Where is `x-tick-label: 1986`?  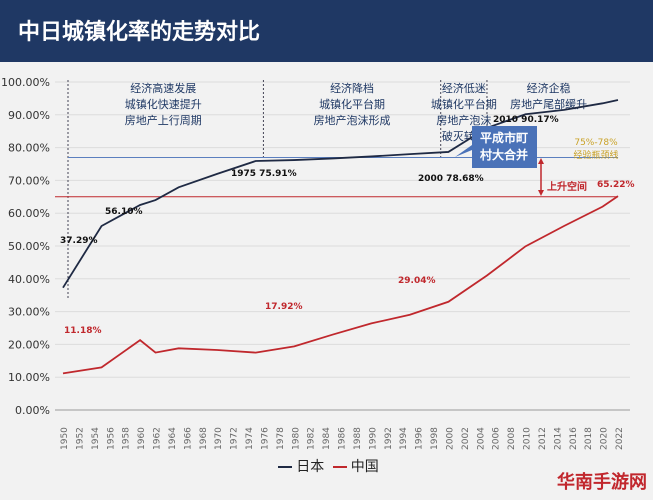
x-tick-label: 1986 is located at coordinates (343, 438).